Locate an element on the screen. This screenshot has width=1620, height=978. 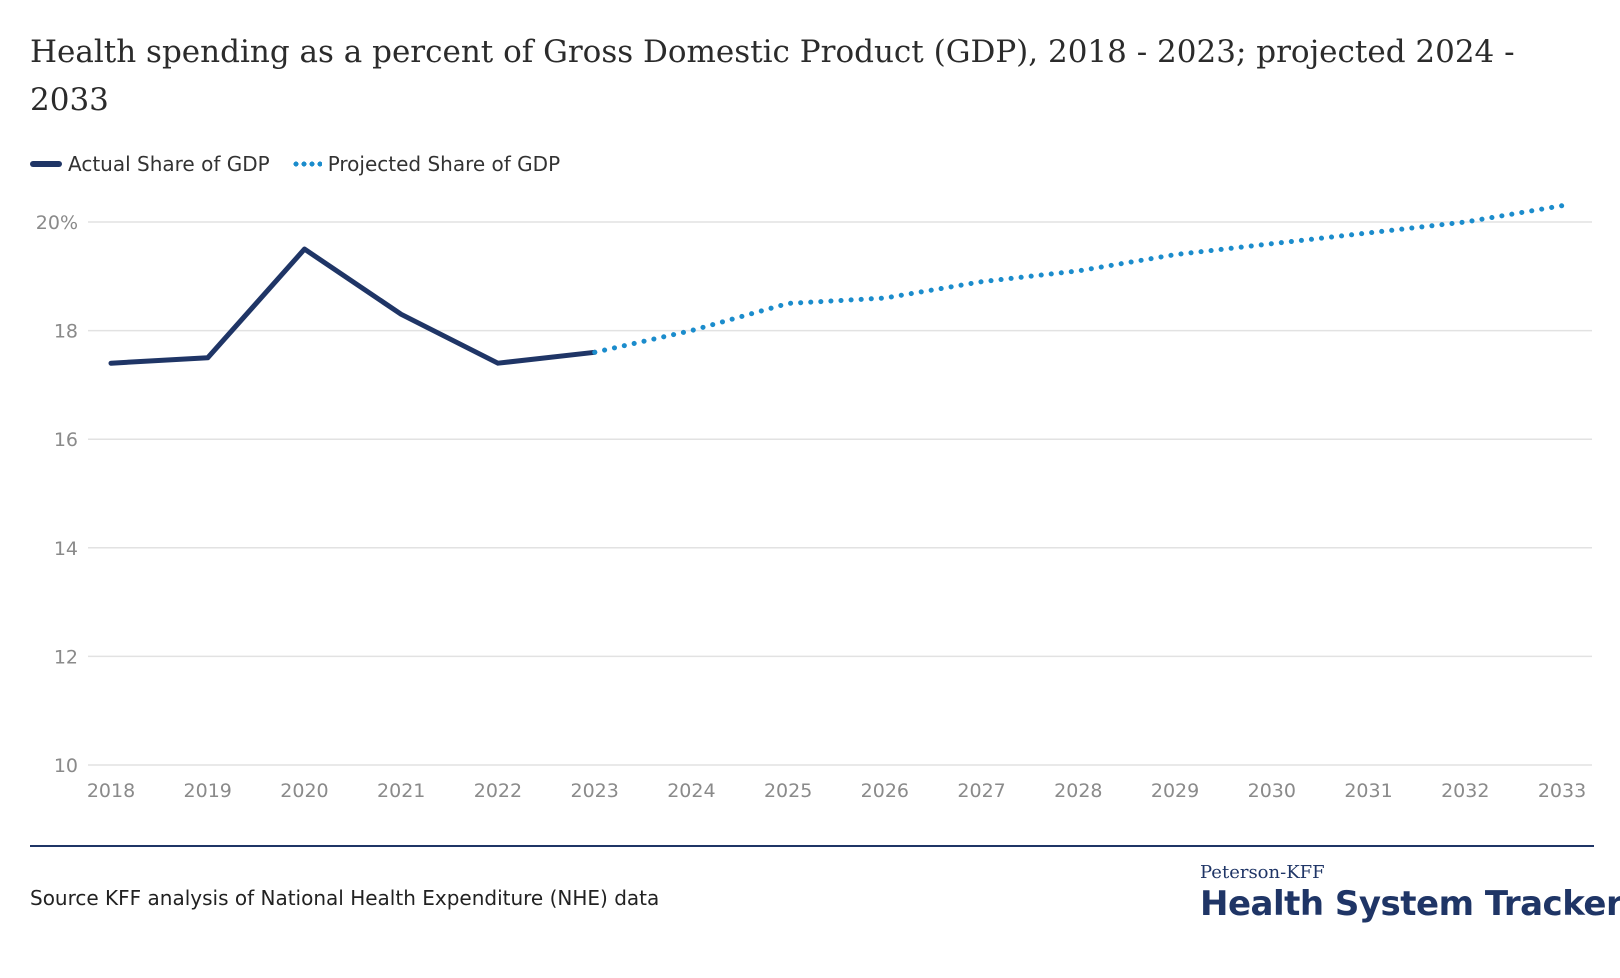
legend-label-projected: Projected Share of GDP is located at coordinates (444, 164).